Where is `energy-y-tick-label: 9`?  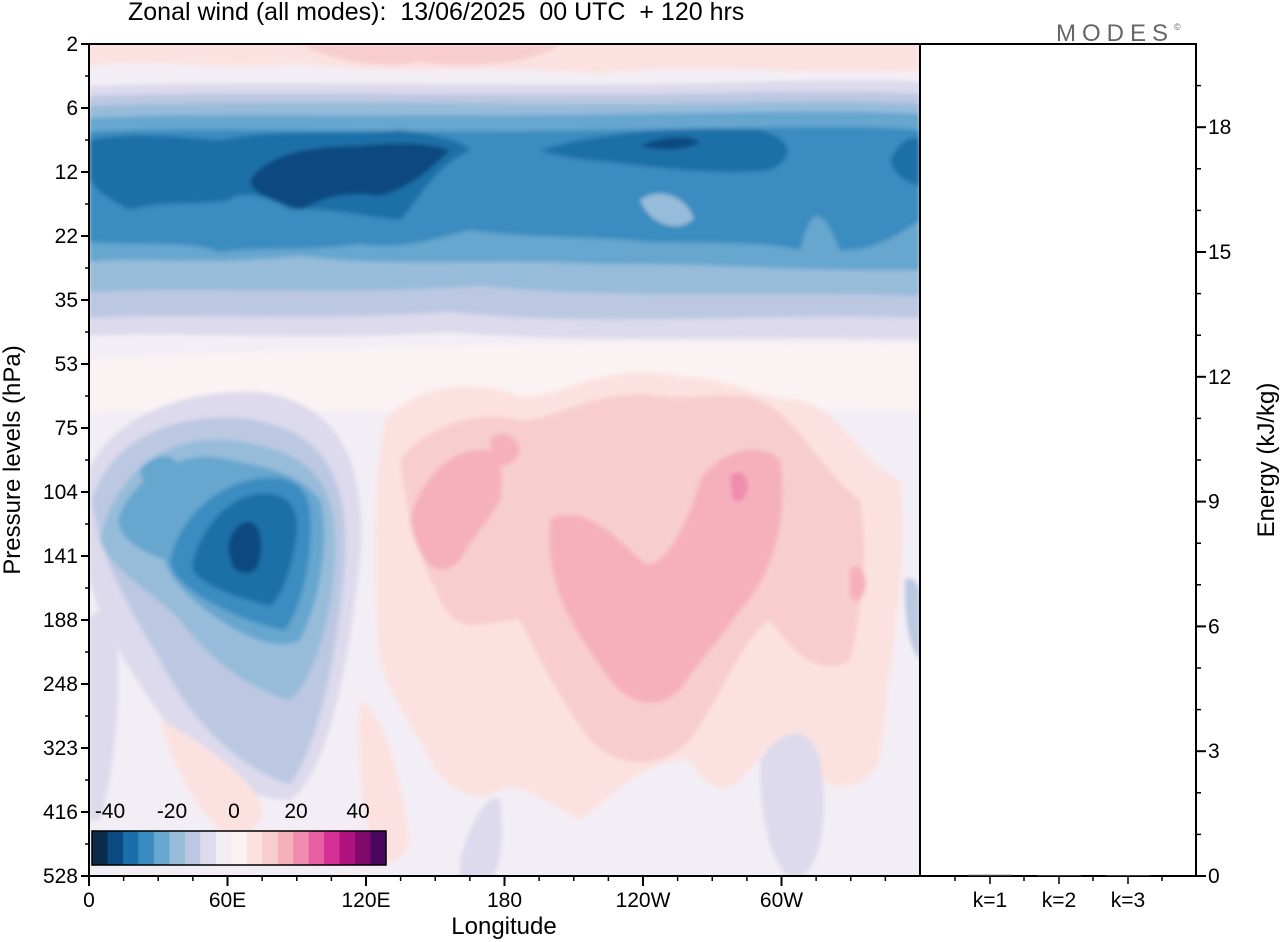
energy-y-tick-label: 9 is located at coordinates (1214, 502).